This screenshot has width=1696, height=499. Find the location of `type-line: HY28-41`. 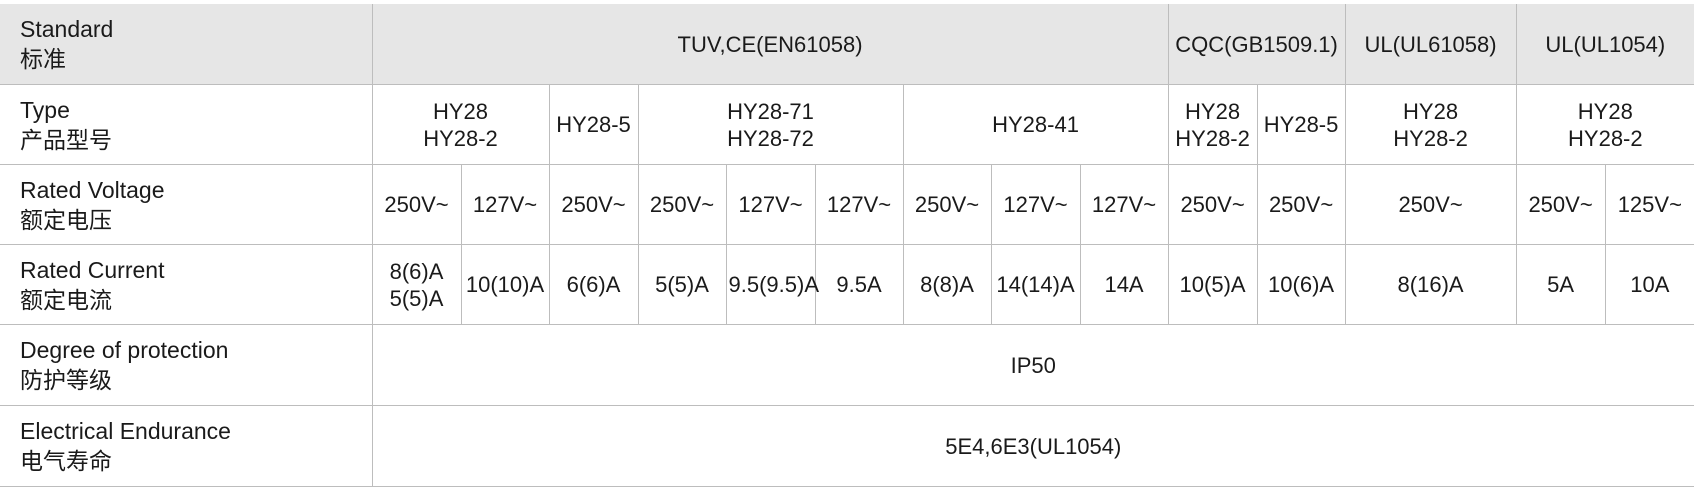

type-line: HY28-41 is located at coordinates (1035, 124).